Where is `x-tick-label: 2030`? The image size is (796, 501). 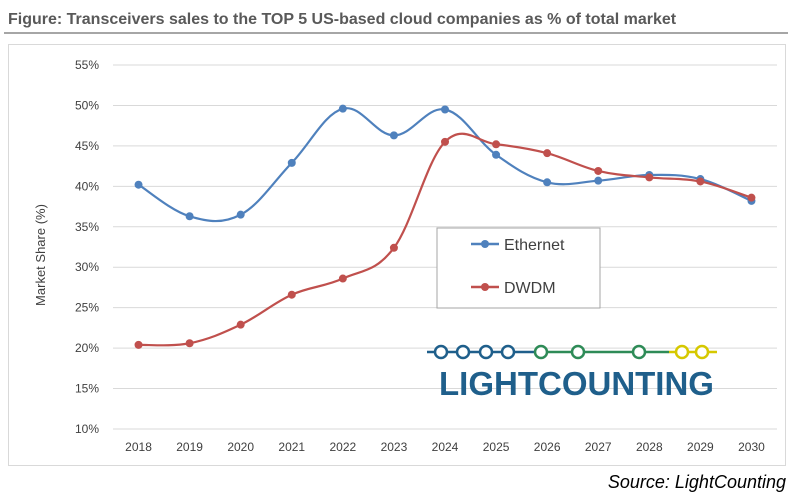 x-tick-label: 2030 is located at coordinates (751, 447).